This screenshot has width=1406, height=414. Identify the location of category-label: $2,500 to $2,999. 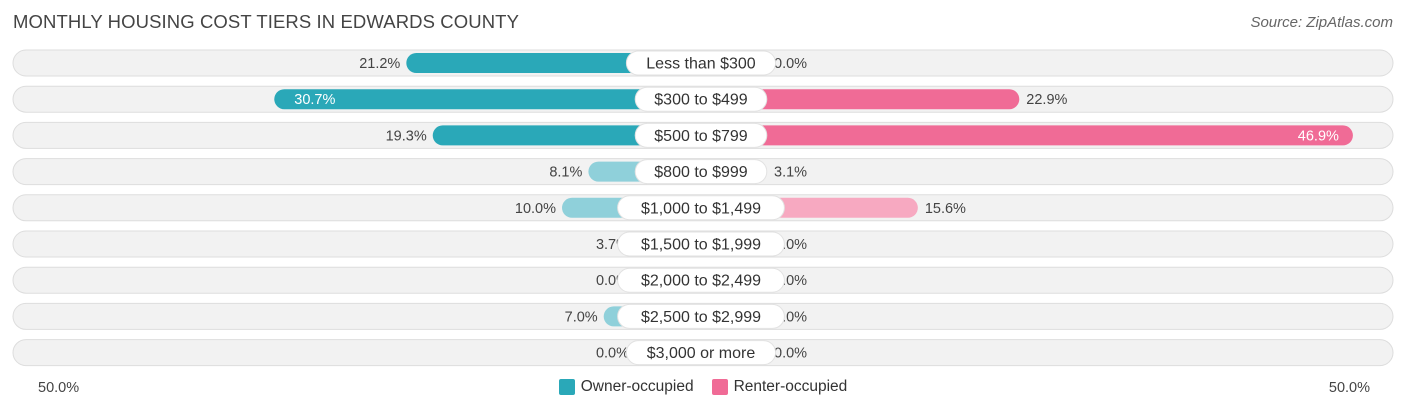
(701, 317).